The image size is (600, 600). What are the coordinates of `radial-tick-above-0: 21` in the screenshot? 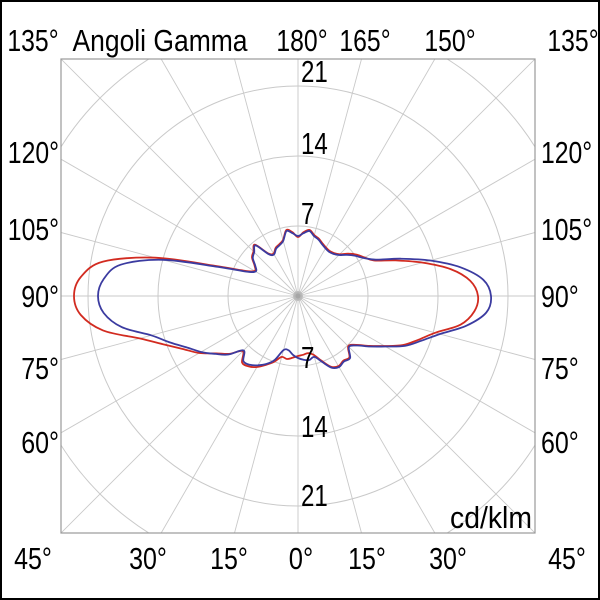 It's located at (314, 71).